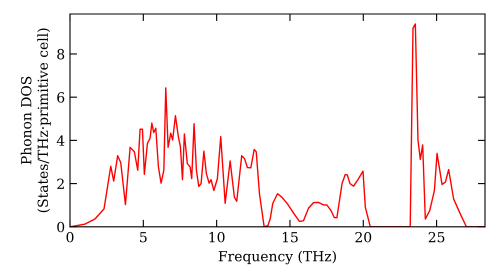 This screenshot has width=500, height=280. What do you see at coordinates (436, 237) in the screenshot?
I see `x-tick-label: 25` at bounding box center [436, 237].